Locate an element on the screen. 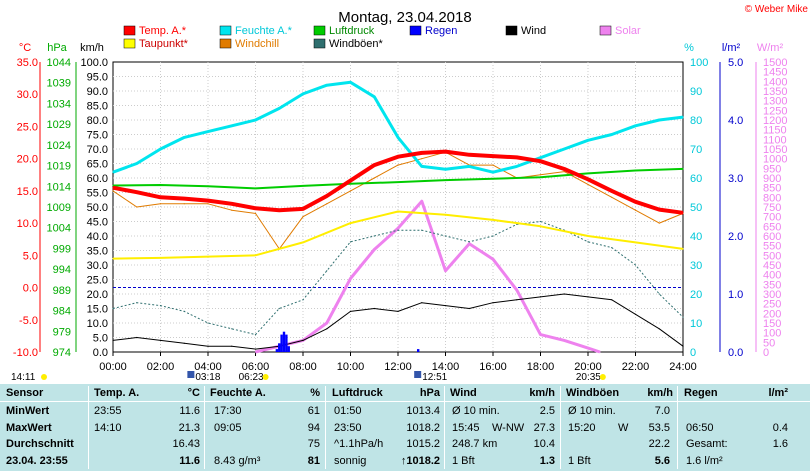  pressure-tick-label: 1024 is located at coordinates (59, 146).